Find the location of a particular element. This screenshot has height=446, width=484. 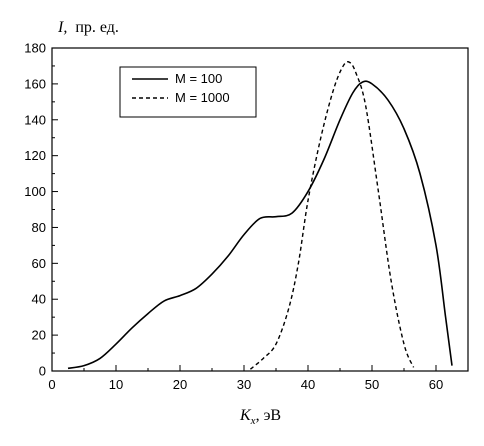

y-tick-label: 20 is located at coordinates (39, 335).